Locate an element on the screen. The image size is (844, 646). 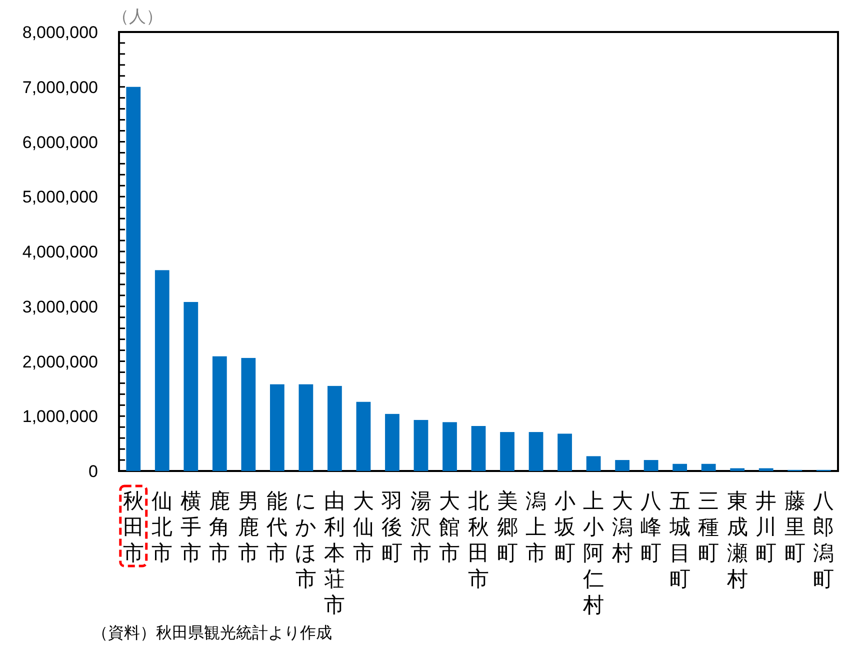
x-tick-label: 湯沢市 is located at coordinates (421, 527).